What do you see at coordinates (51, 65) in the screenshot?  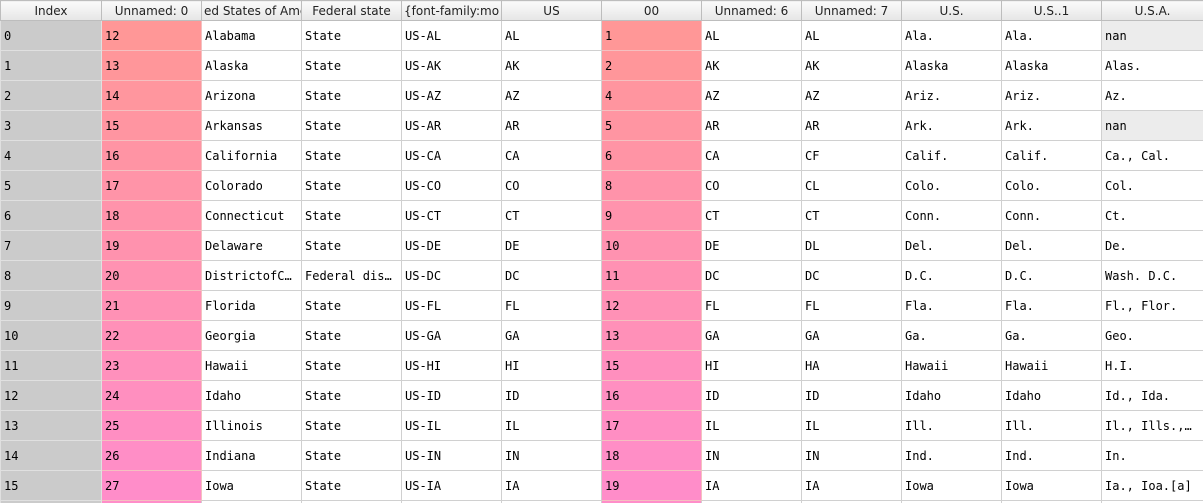 I see `row-index: 1` at bounding box center [51, 65].